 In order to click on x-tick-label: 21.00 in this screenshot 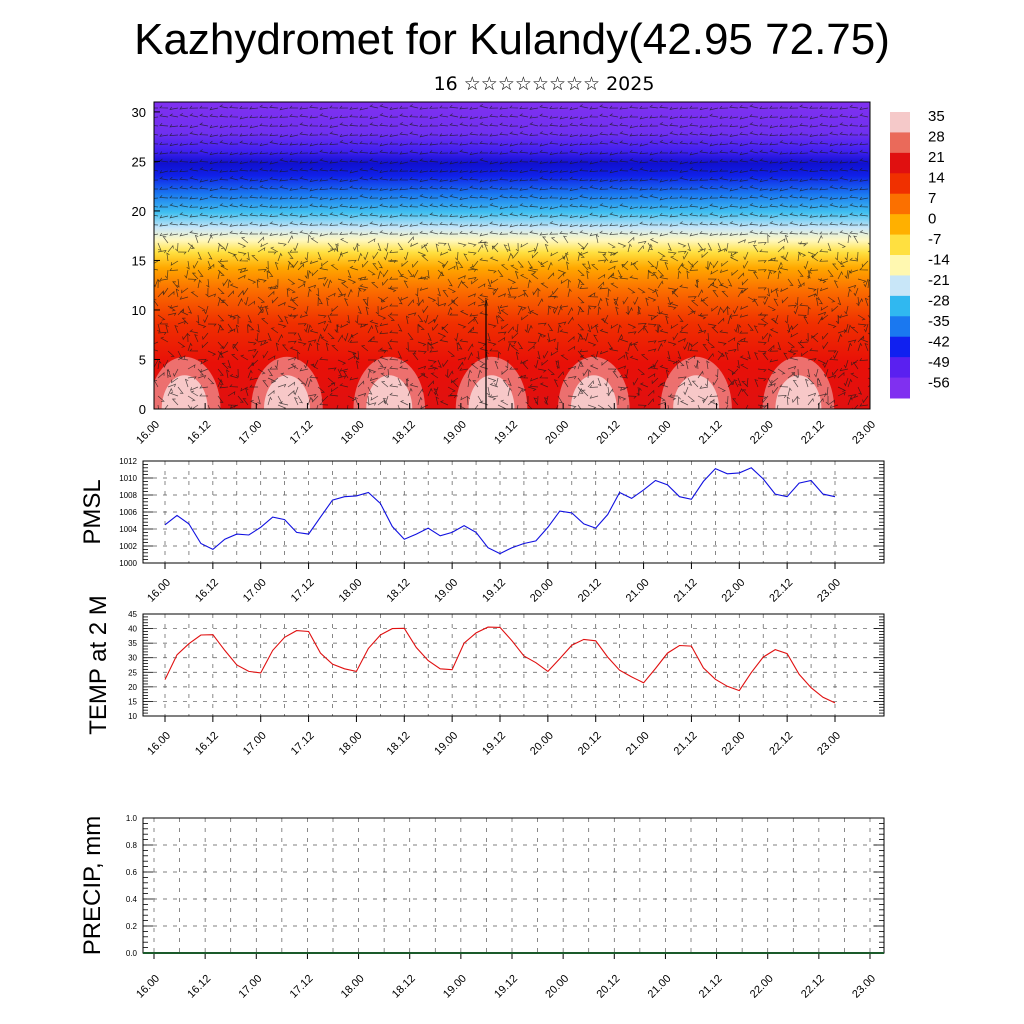, I will do `click(638, 744)`.